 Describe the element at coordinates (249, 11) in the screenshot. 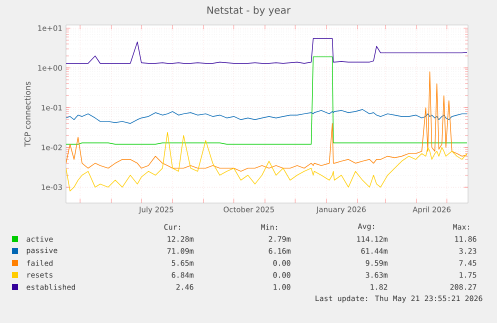

I see `chart-title: Netstat - by year` at that location.